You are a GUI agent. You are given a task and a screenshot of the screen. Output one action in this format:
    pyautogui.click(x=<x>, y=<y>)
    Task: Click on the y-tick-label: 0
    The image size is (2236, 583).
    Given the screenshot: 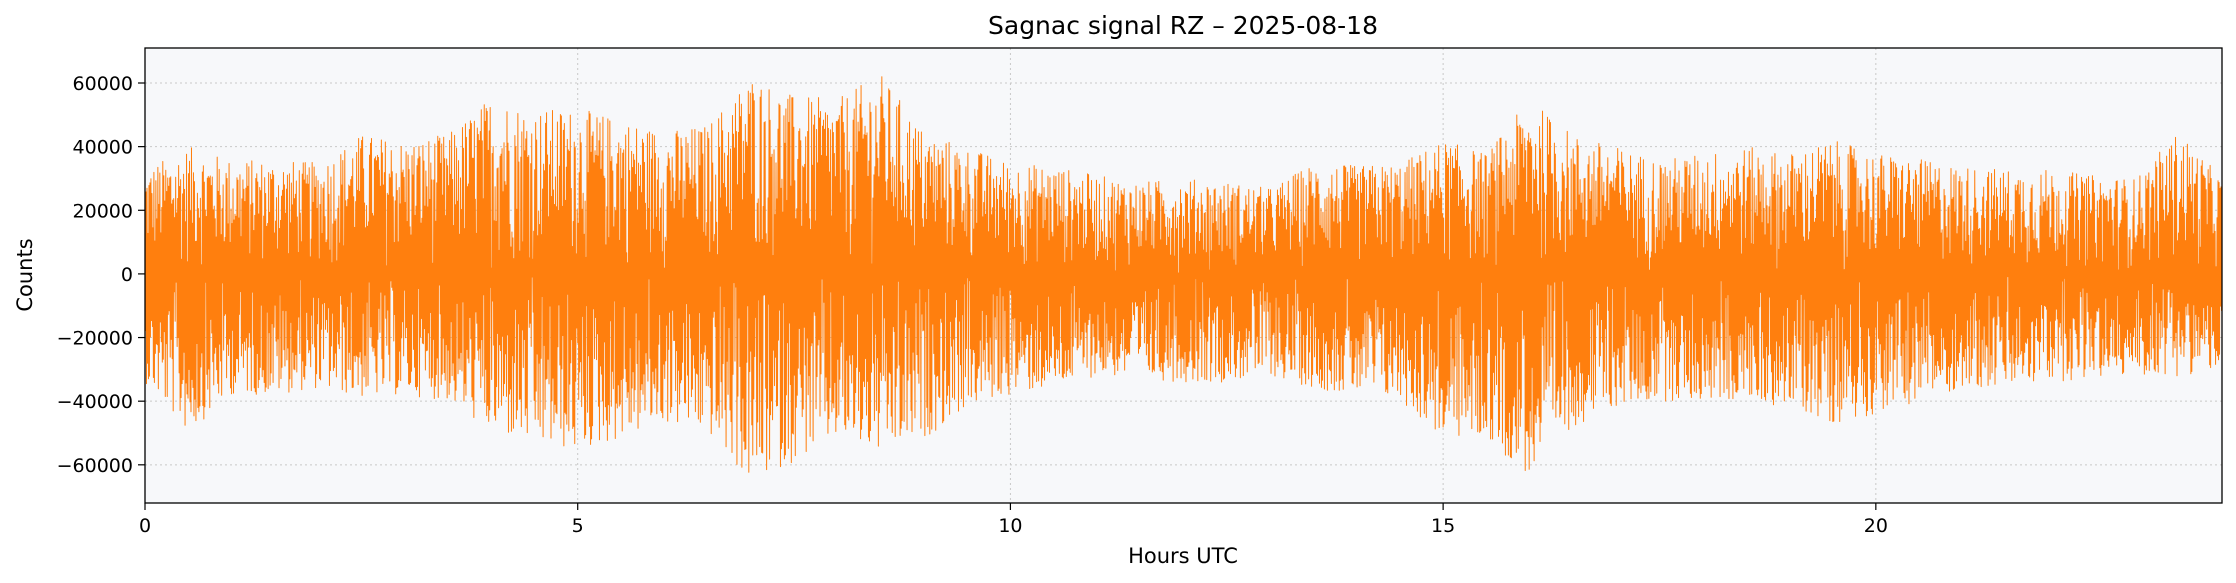 What is the action you would take?
    pyautogui.click(x=127, y=275)
    